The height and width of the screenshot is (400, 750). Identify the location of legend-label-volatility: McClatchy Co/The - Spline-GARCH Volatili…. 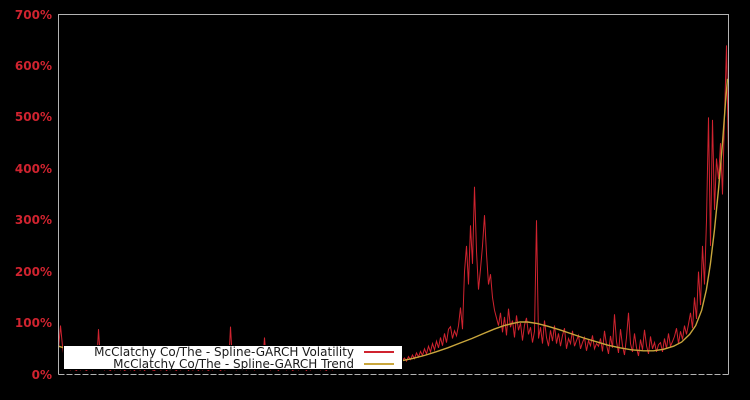
(224, 351).